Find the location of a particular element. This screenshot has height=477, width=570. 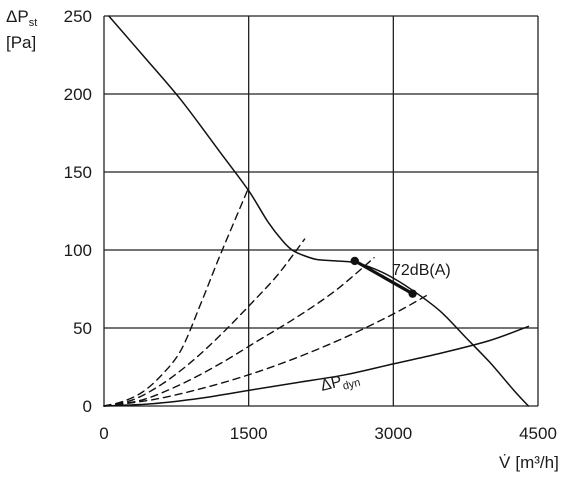

y-axis-label: ΔPst is located at coordinates (21, 18).